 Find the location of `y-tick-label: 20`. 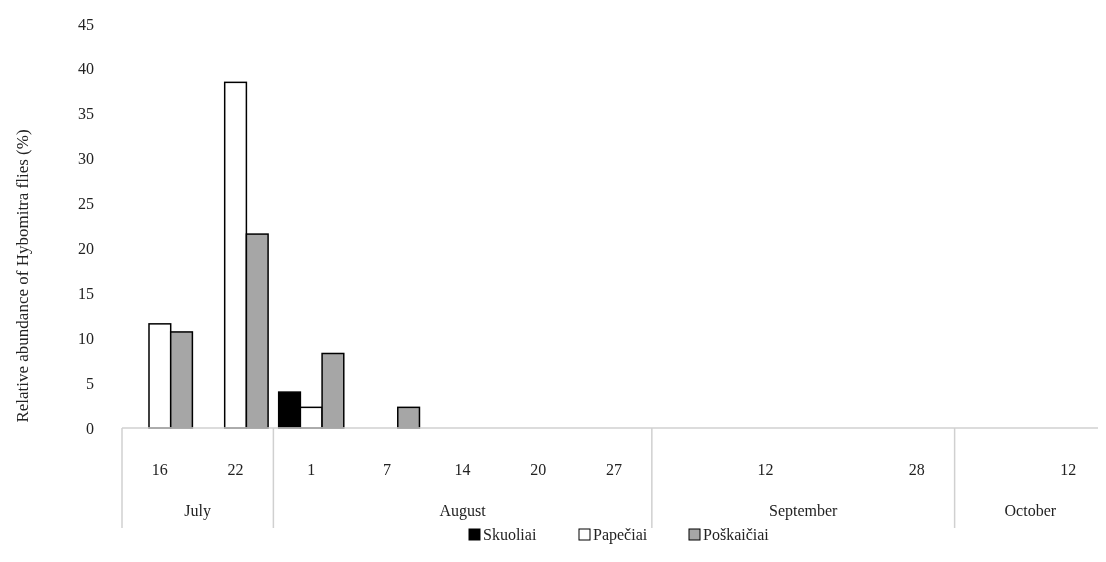

y-tick-label: 20 is located at coordinates (86, 249).